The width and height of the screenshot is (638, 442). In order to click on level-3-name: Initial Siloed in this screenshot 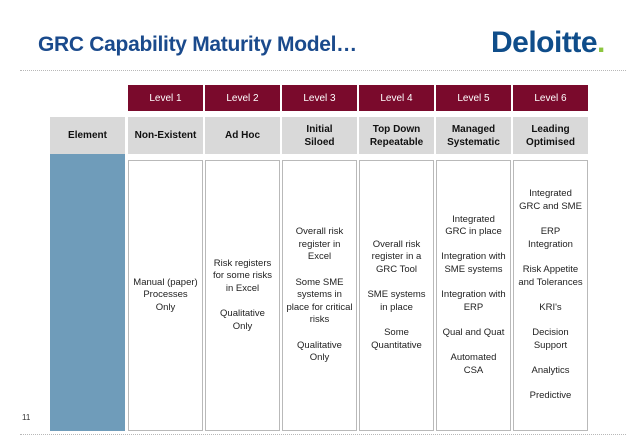, I will do `click(319, 135)`.